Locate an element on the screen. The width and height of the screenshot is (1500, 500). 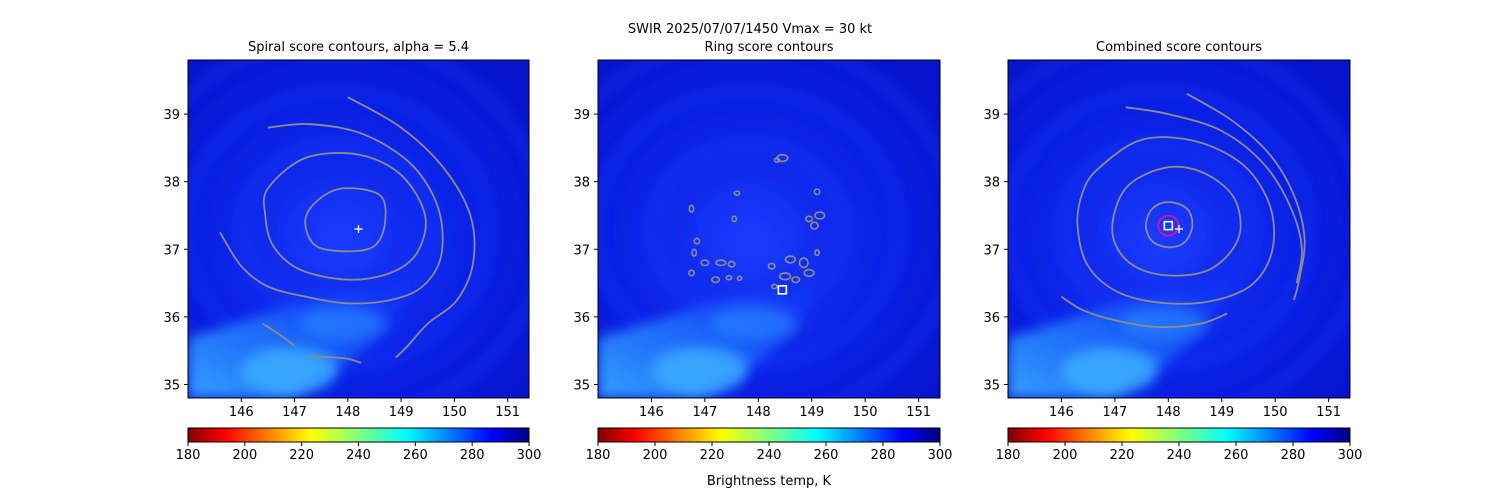
center-circle-marker is located at coordinates (1168, 225).